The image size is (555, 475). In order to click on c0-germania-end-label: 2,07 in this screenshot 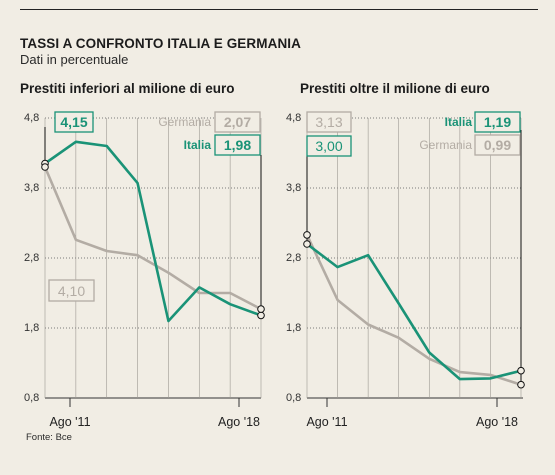, I will do `click(237, 122)`.